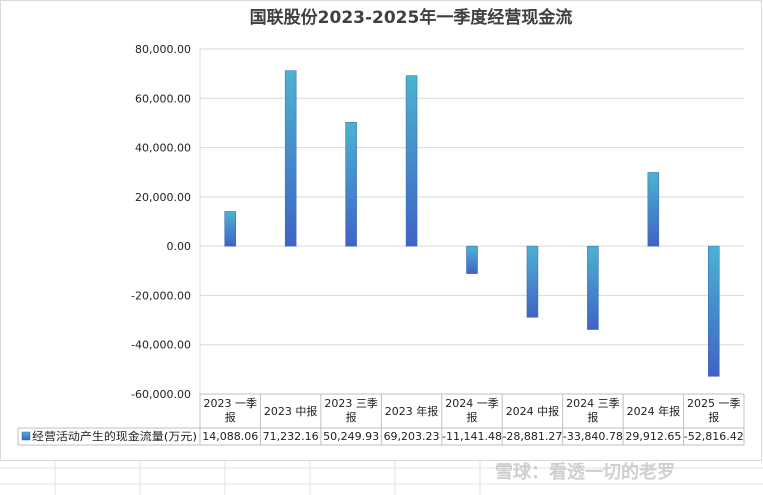  Describe the element at coordinates (351, 403) in the screenshot. I see `category-label: 2023 三季` at that location.